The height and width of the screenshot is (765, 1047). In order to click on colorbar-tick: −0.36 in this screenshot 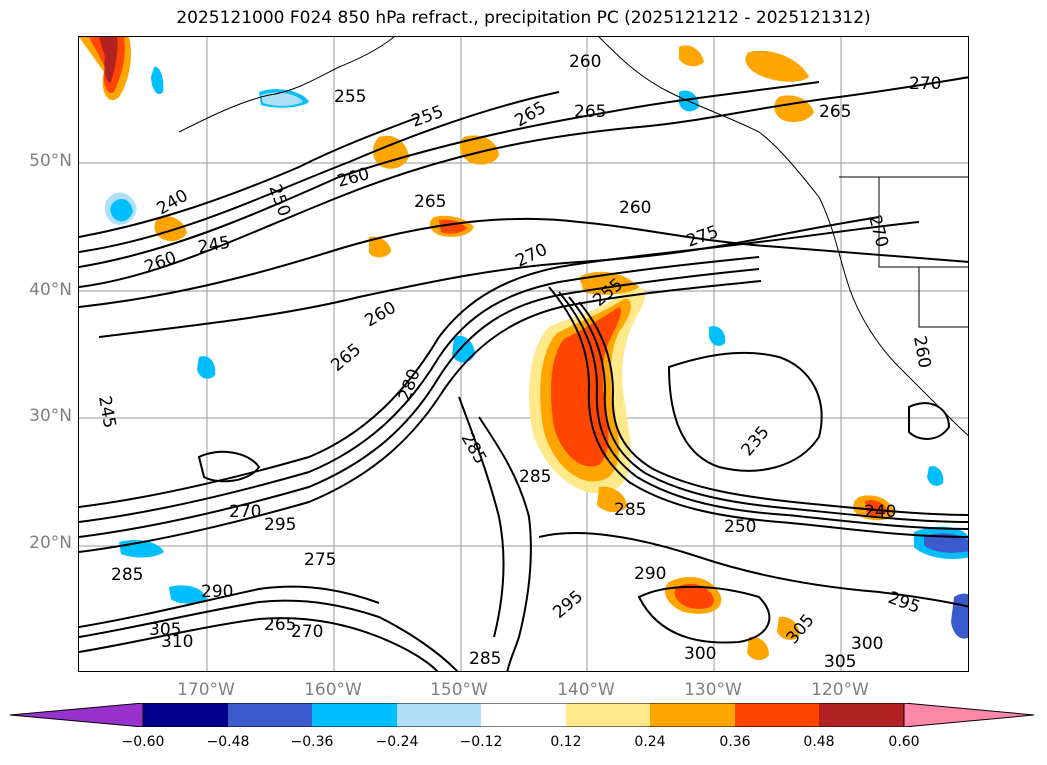, I will do `click(312, 742)`.